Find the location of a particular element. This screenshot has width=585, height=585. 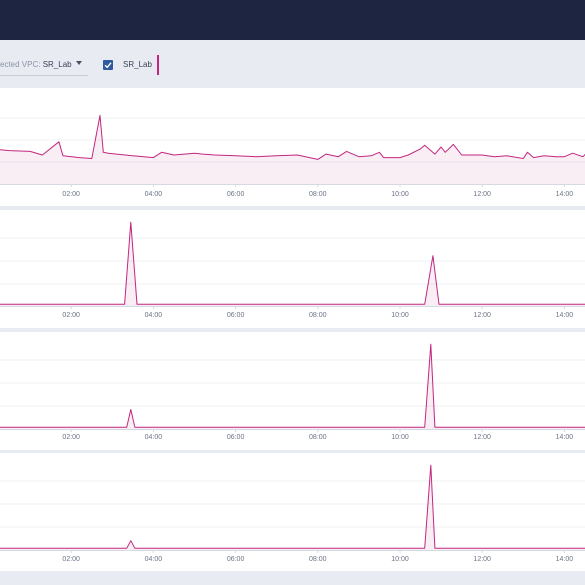

vpc-selector-label: ected VPC: is located at coordinates (21, 64).